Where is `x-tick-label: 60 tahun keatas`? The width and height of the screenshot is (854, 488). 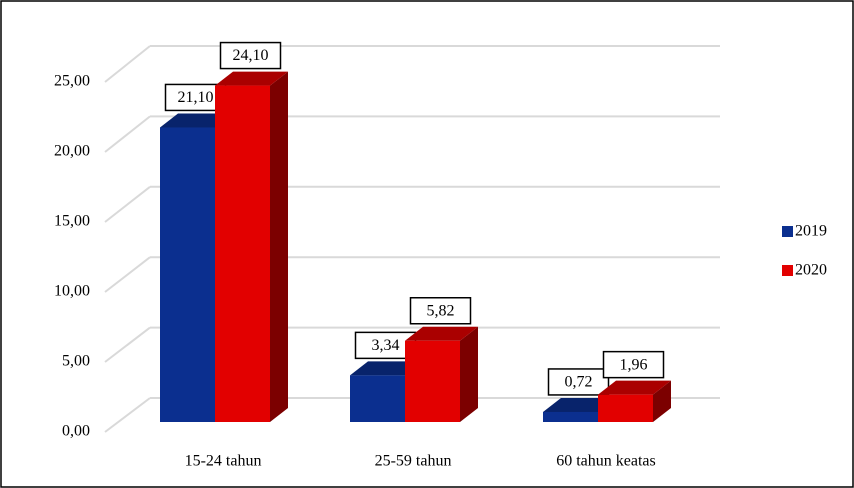
x-tick-label: 60 tahun keatas is located at coordinates (606, 461).